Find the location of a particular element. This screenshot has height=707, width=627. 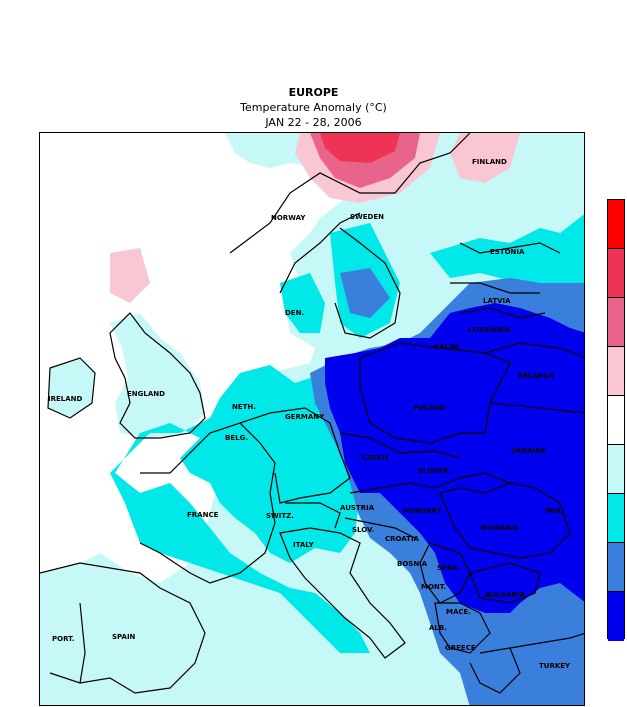

label-romania: ROMANIA is located at coordinates (500, 528).